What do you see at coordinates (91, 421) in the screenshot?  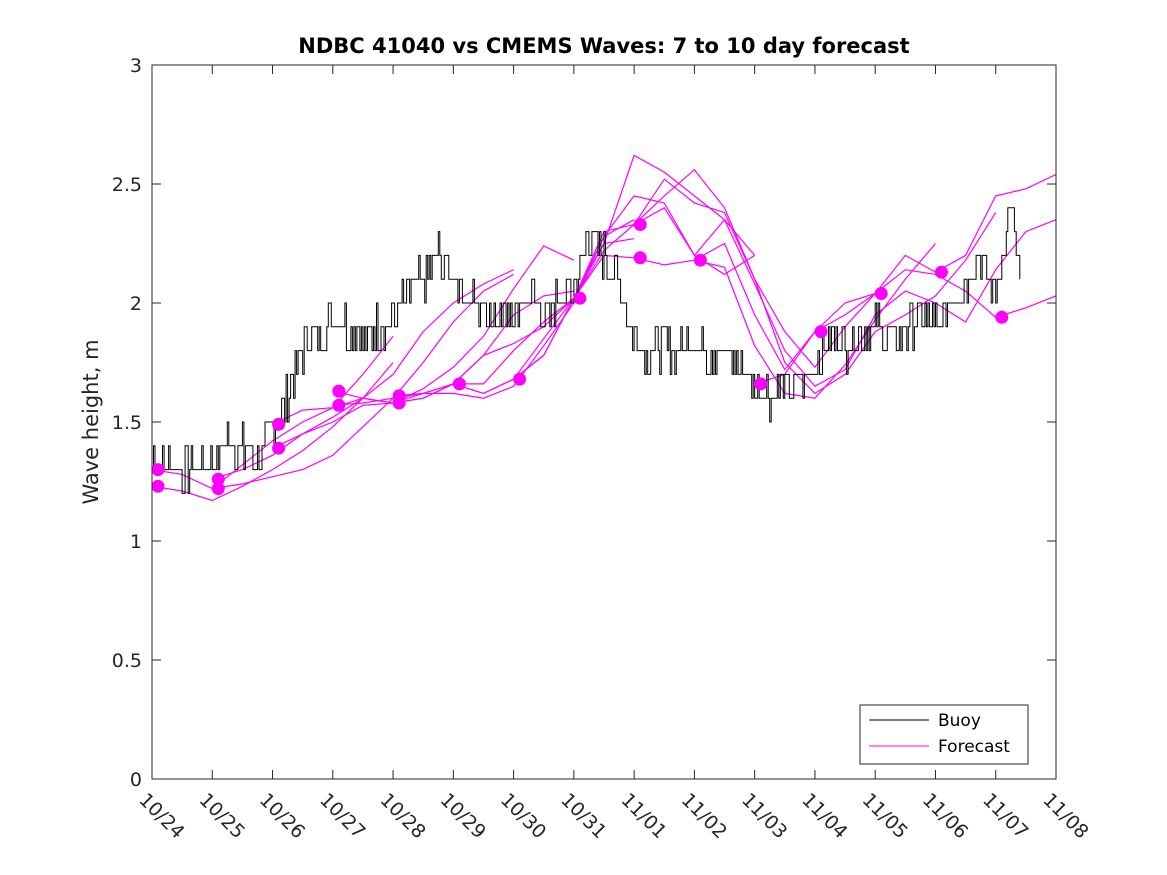 I see `y-axis-label: Wave height, m` at bounding box center [91, 421].